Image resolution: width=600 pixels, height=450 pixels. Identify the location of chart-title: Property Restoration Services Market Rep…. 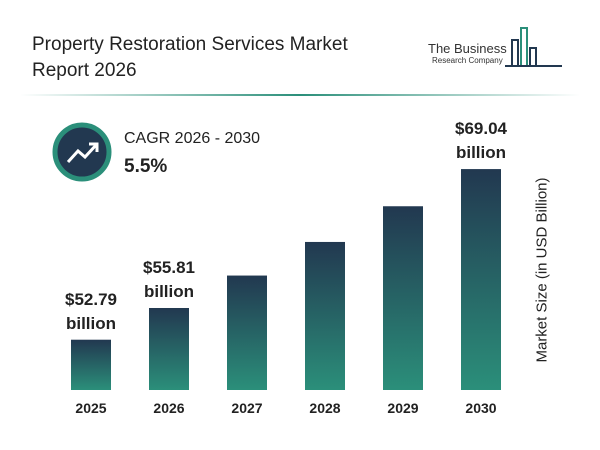
(190, 57).